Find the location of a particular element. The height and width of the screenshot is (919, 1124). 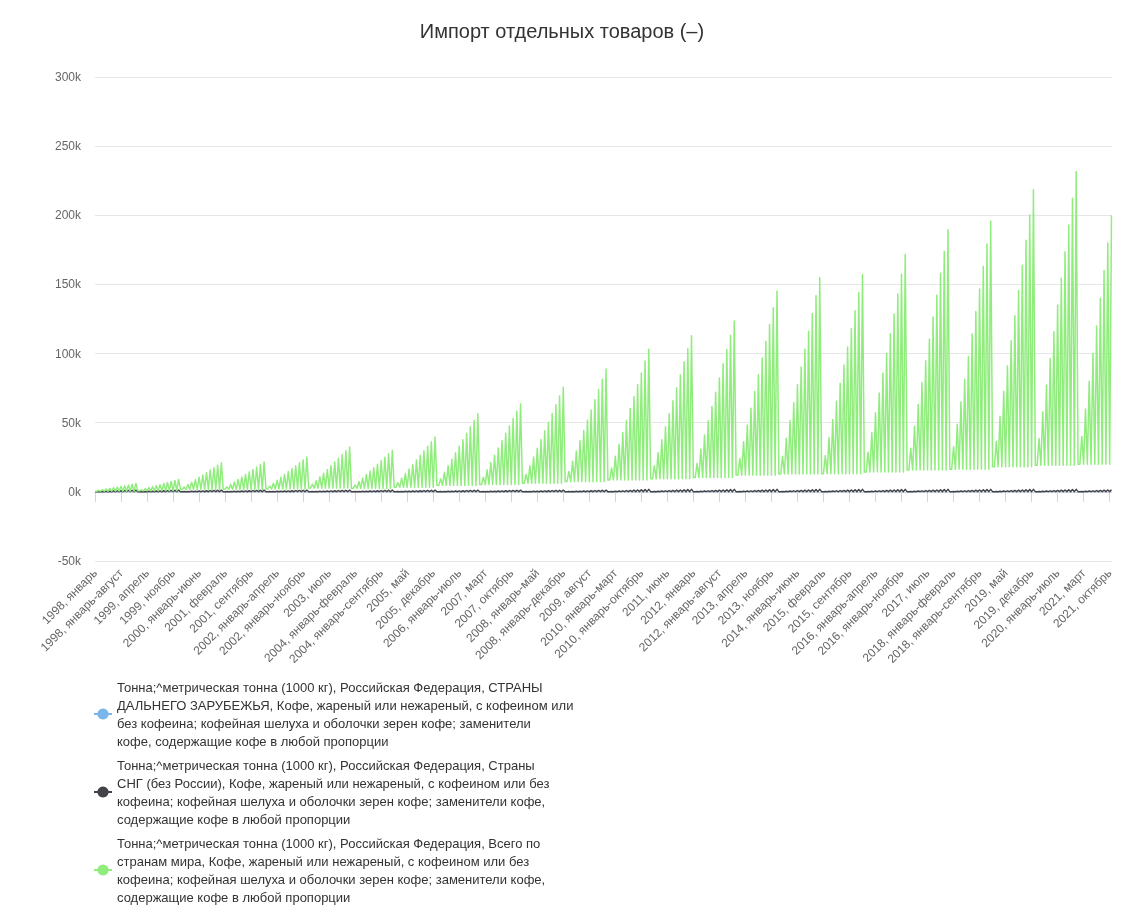

y-tick-label: 50k is located at coordinates (71, 422).